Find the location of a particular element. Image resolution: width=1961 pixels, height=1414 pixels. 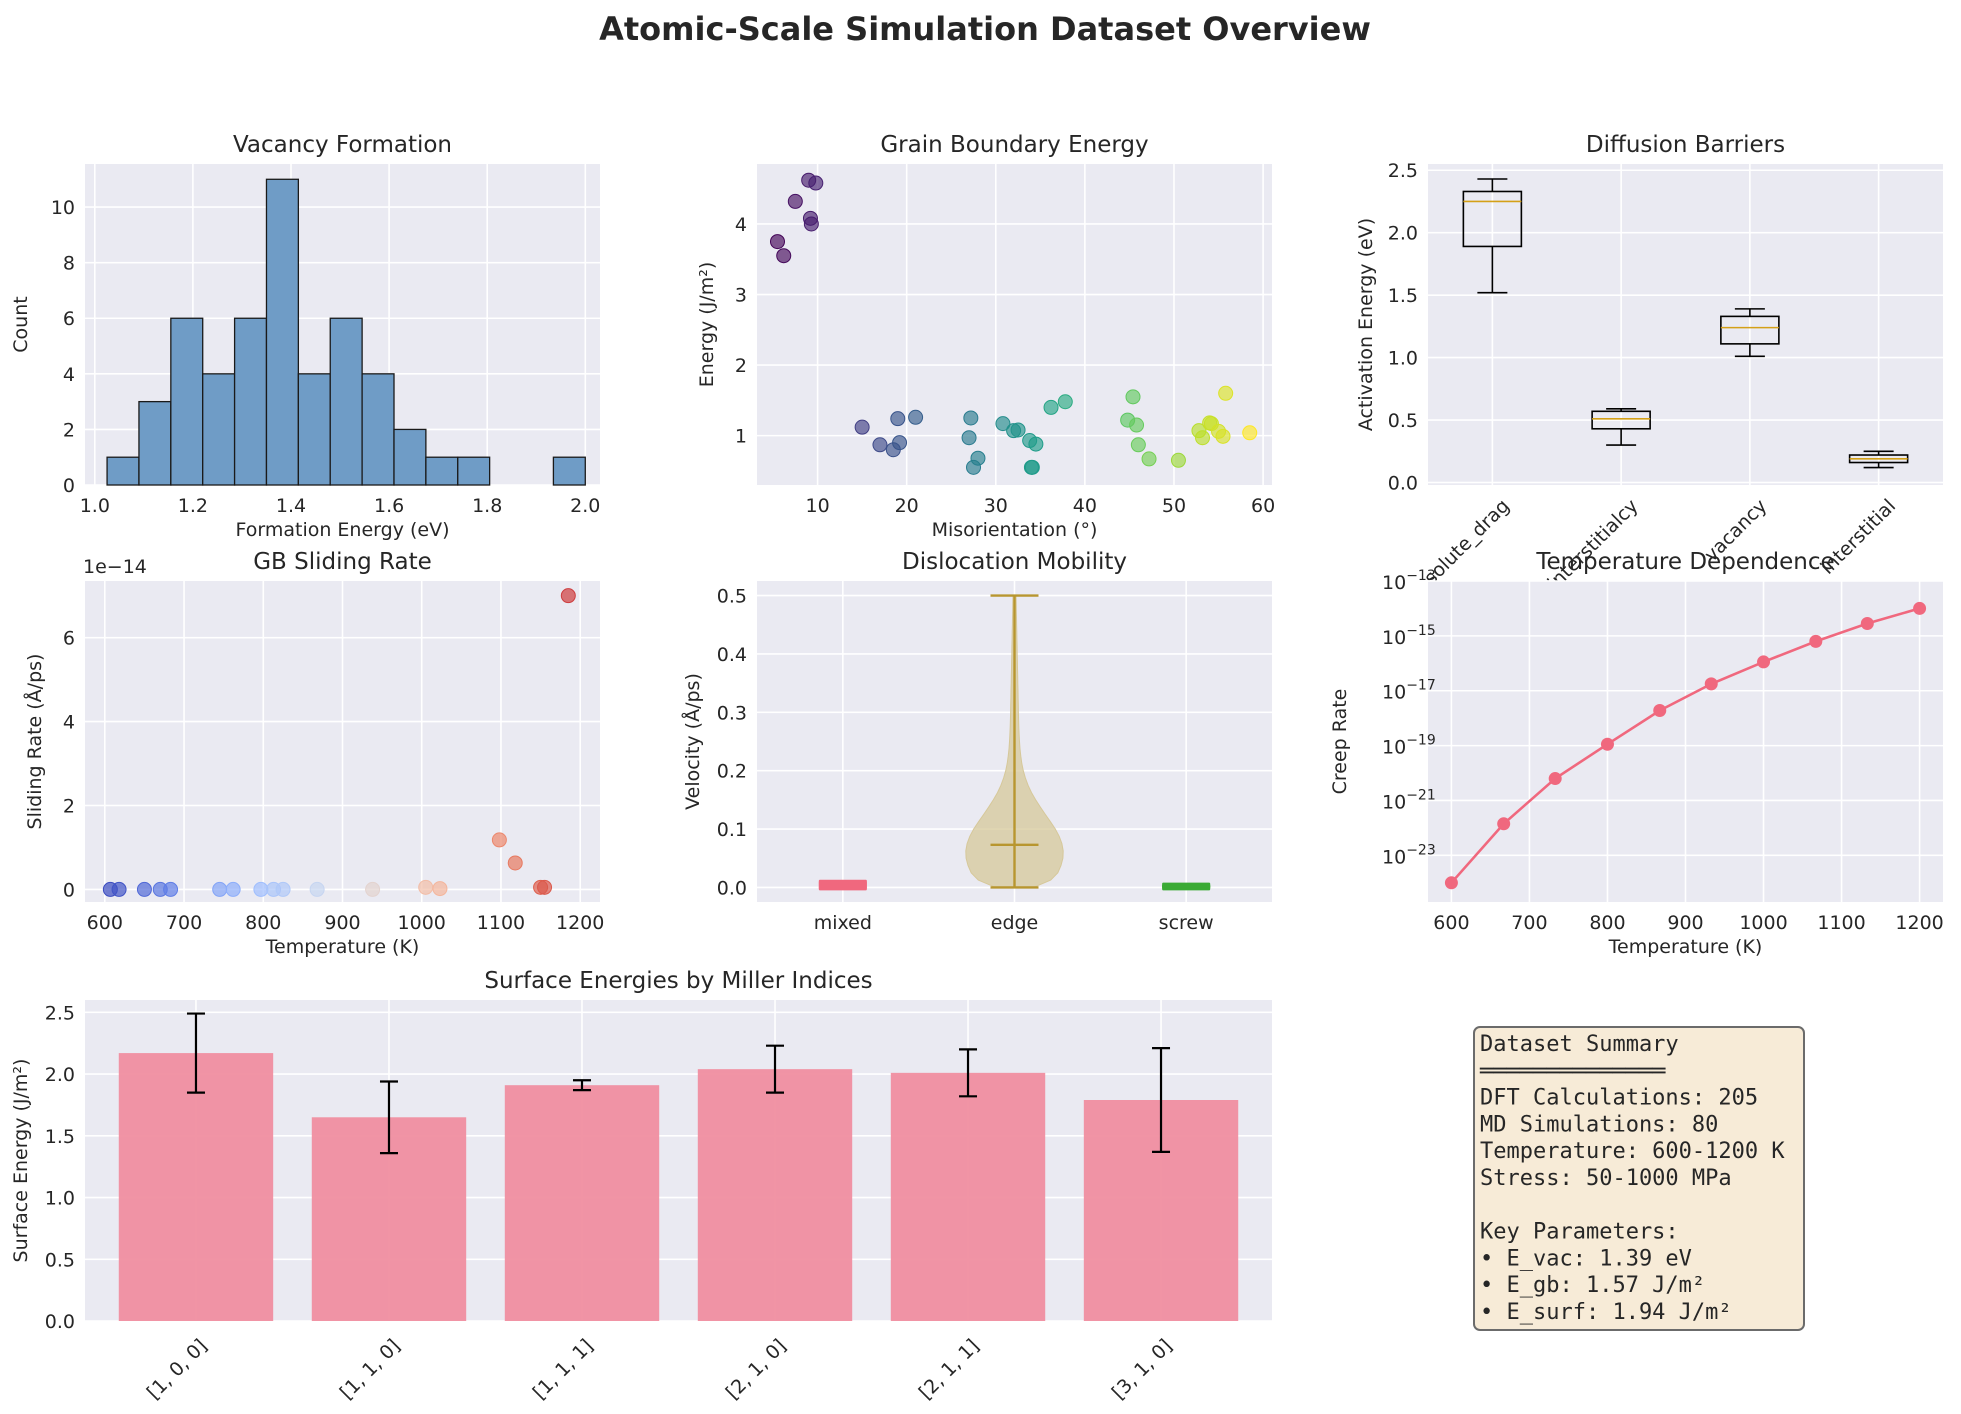

bar is located at coordinates (582, 1203).